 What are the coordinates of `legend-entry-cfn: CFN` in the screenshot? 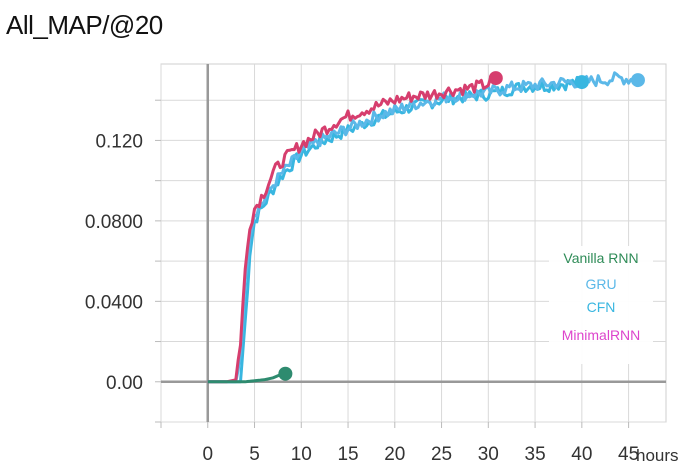 It's located at (601, 307).